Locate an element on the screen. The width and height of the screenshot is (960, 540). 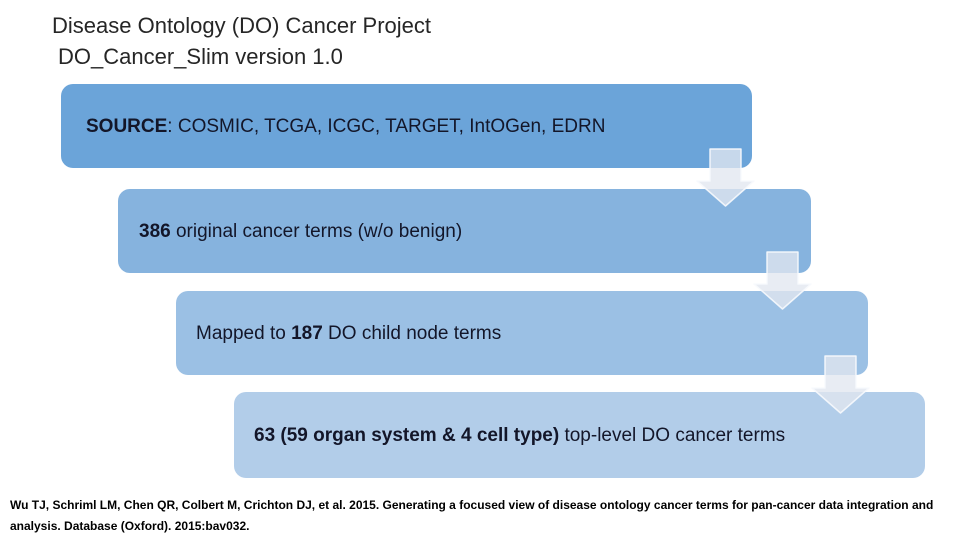
title-line-2: DO_Cancer_Slim version 1.0 is located at coordinates (200, 56).